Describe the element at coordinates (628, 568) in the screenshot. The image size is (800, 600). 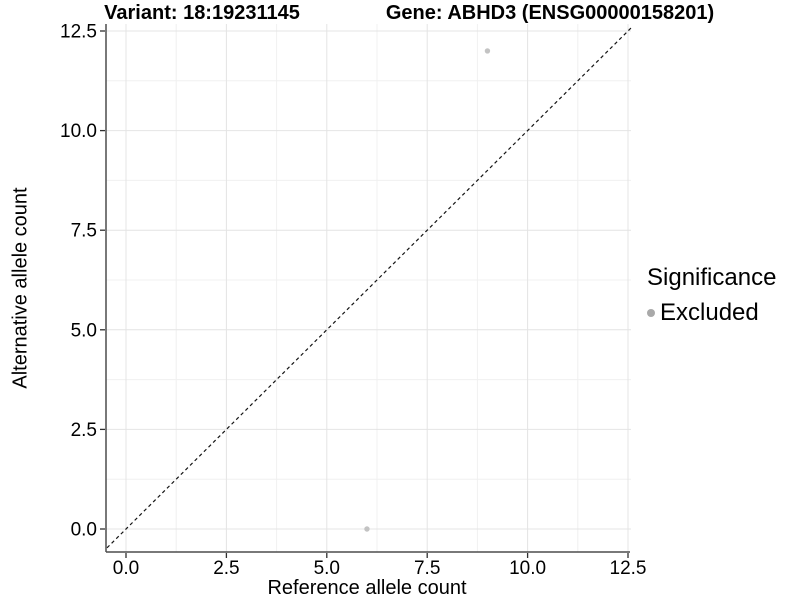
I see `x-tick-label: 12.5` at that location.